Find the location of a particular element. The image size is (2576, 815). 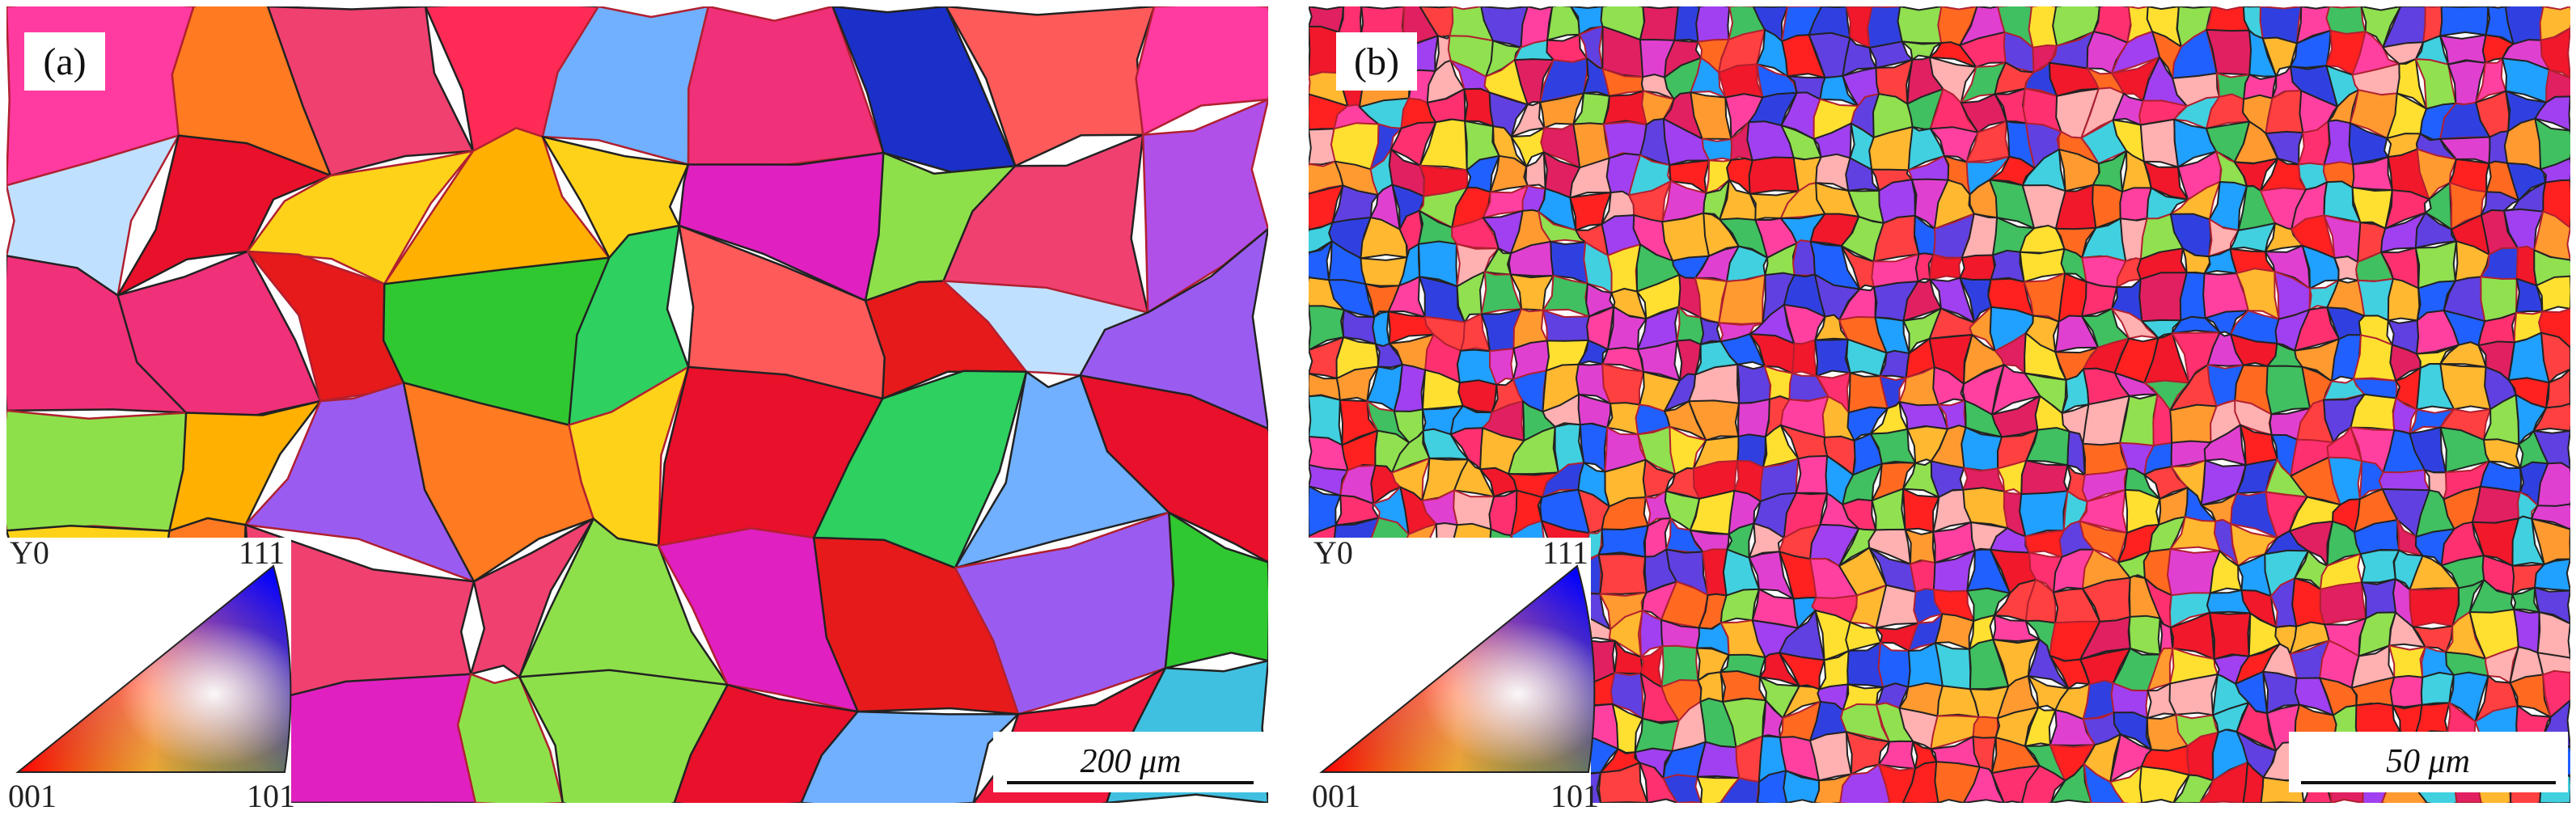

scale-bar-label: 200 μm is located at coordinates (1131, 761).